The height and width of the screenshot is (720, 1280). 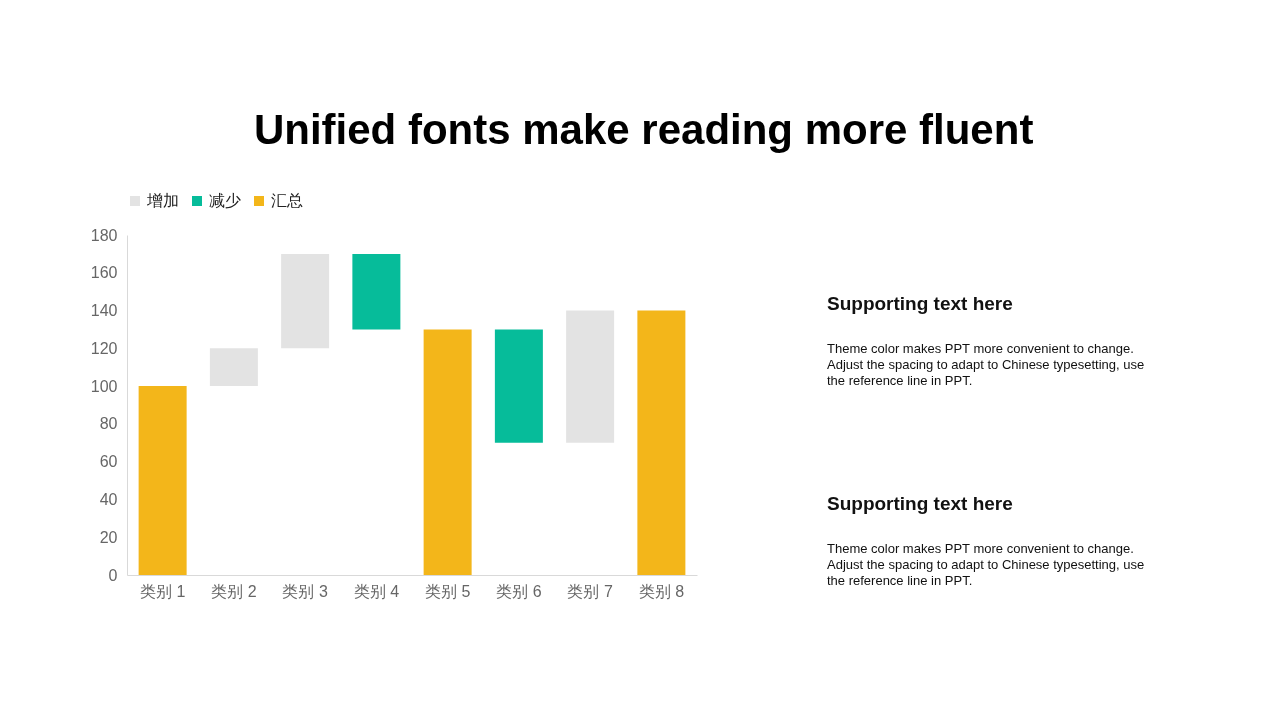 What do you see at coordinates (661, 591) in the screenshot?
I see `x-tick-label: 类别 8` at bounding box center [661, 591].